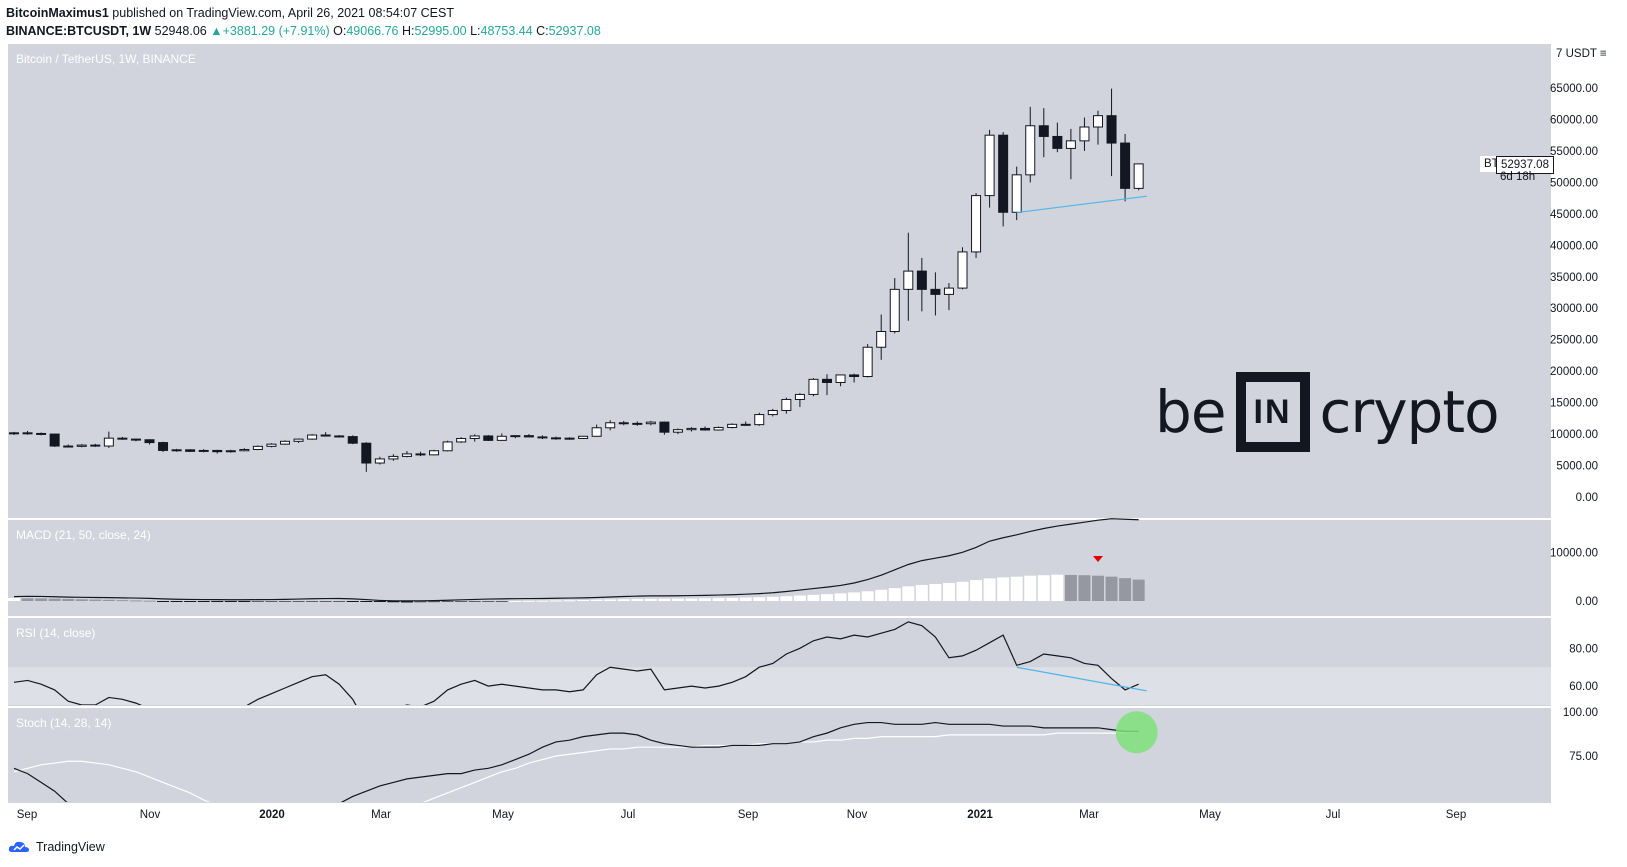  What do you see at coordinates (1518, 177) in the screenshot?
I see `bar-countdown: 6d 18h` at bounding box center [1518, 177].